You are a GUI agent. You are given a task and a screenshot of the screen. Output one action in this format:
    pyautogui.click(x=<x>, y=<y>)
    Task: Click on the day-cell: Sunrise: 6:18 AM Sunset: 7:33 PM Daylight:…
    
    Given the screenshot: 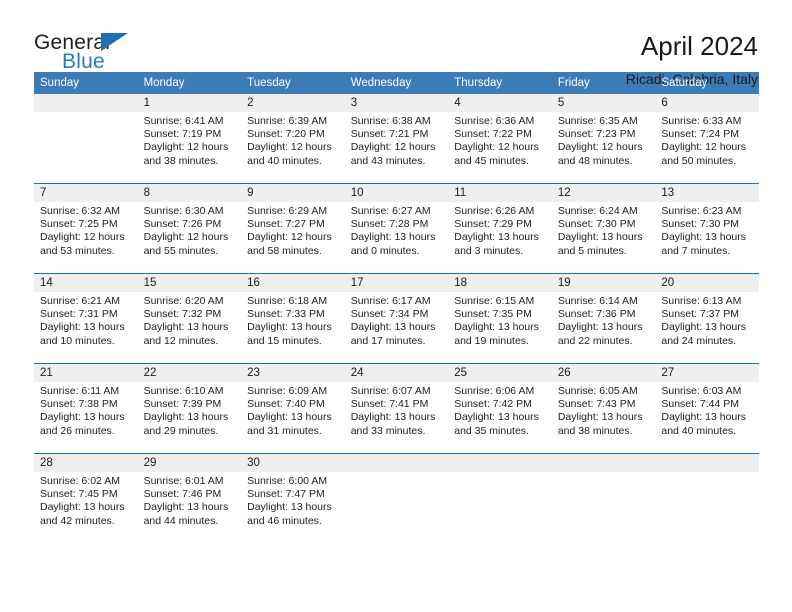 What is the action you would take?
    pyautogui.click(x=293, y=328)
    